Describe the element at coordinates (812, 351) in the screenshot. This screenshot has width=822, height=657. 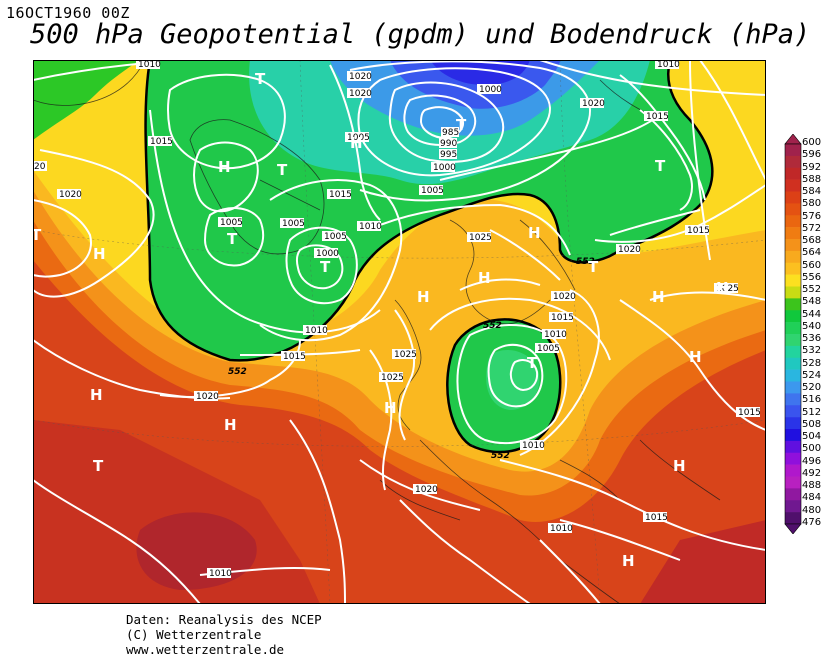
I see `colorbar-label: 532` at that location.